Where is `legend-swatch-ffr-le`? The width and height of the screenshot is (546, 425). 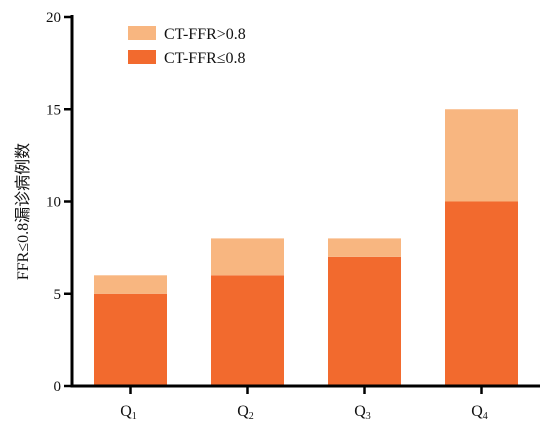 legend-swatch-ffr-le is located at coordinates (142, 57).